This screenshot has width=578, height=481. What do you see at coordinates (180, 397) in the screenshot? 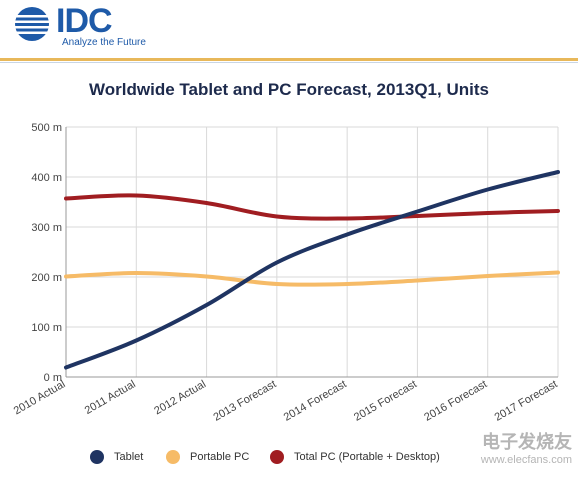
I see `x-tick-label: 2012 Actual` at bounding box center [180, 397].